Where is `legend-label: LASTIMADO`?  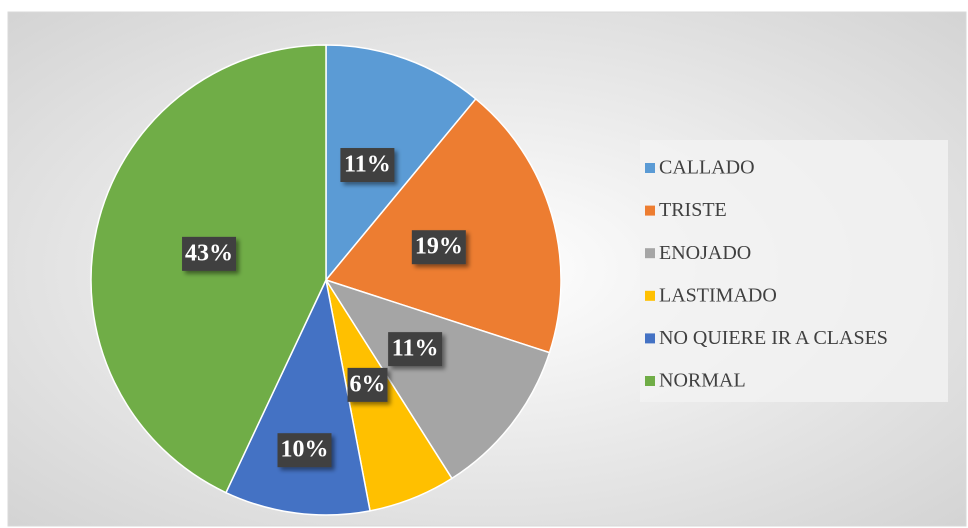 legend-label: LASTIMADO is located at coordinates (718, 295).